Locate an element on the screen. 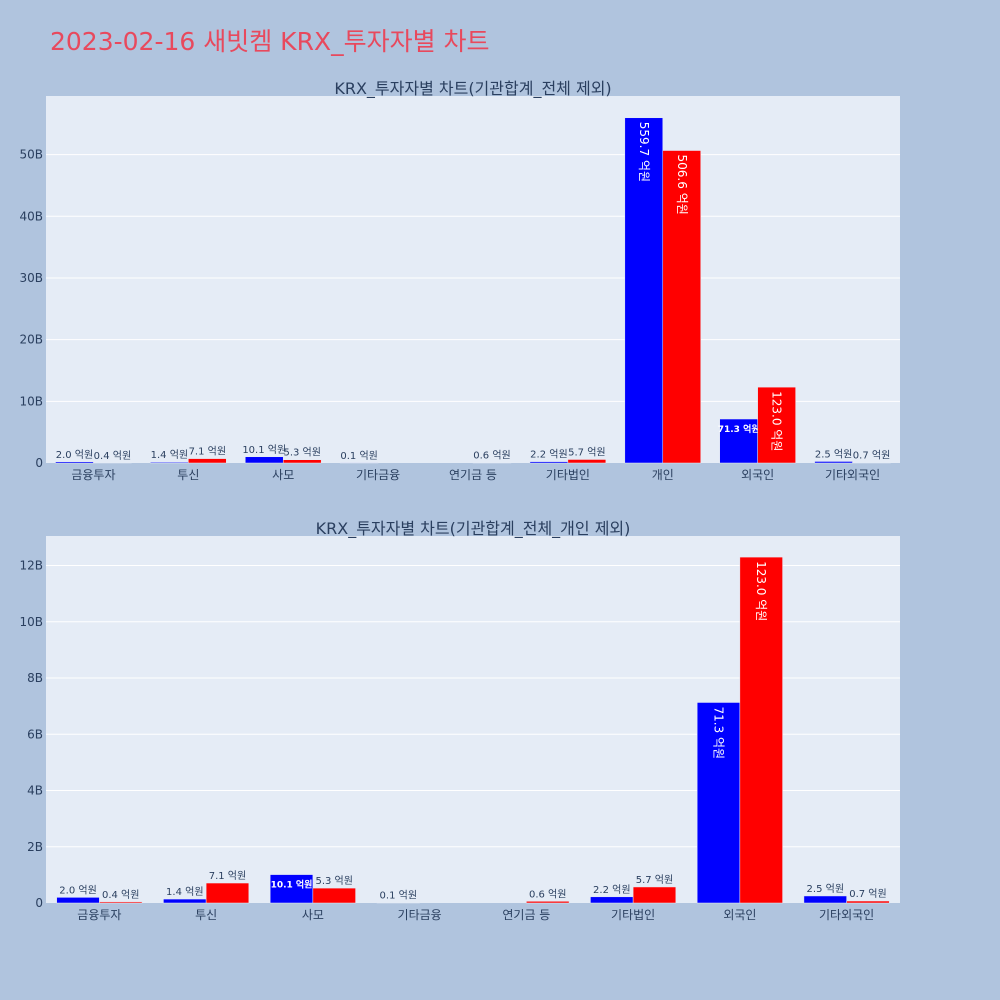 The height and width of the screenshot is (1000, 1000). y-tick-label: 12B is located at coordinates (31, 566).